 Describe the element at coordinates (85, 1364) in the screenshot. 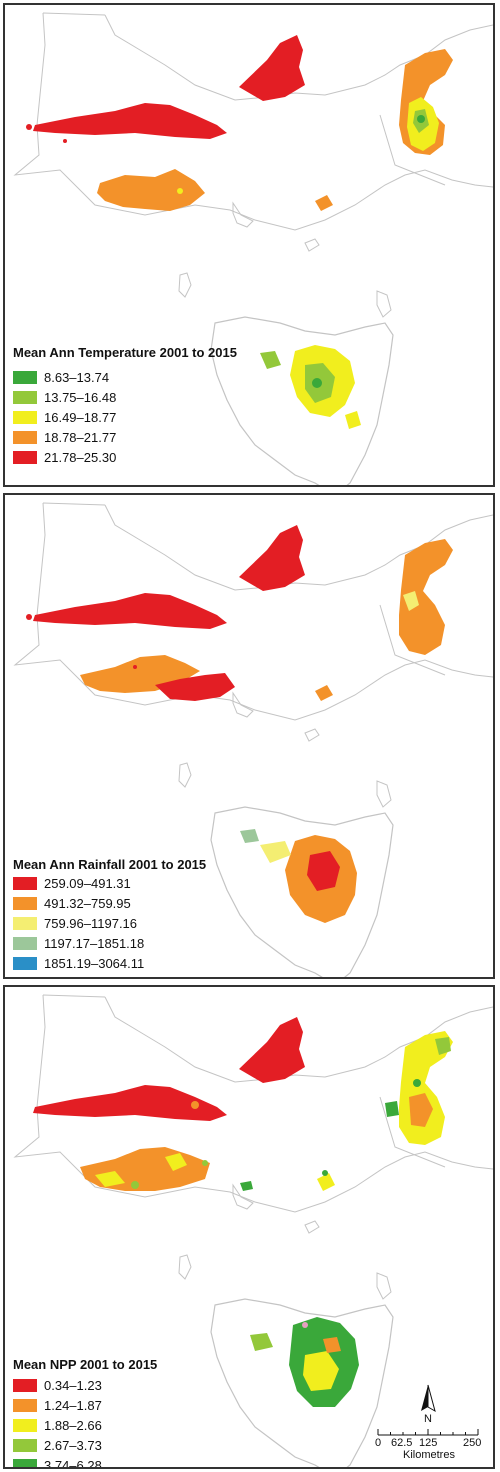

I see `legend-title: Mean NPP 2001 to 2015` at that location.